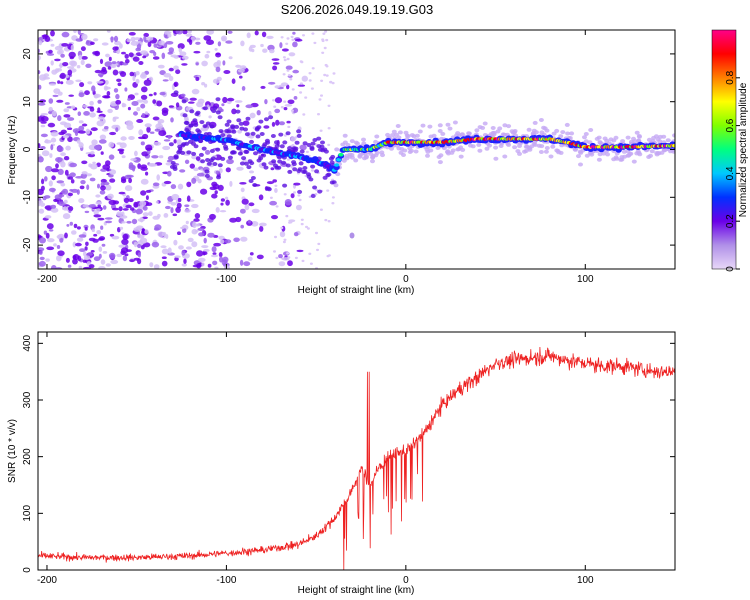 The height and width of the screenshot is (600, 750). What do you see at coordinates (730, 173) in the screenshot?
I see `colorbar-tick-label: 0.4` at bounding box center [730, 173].